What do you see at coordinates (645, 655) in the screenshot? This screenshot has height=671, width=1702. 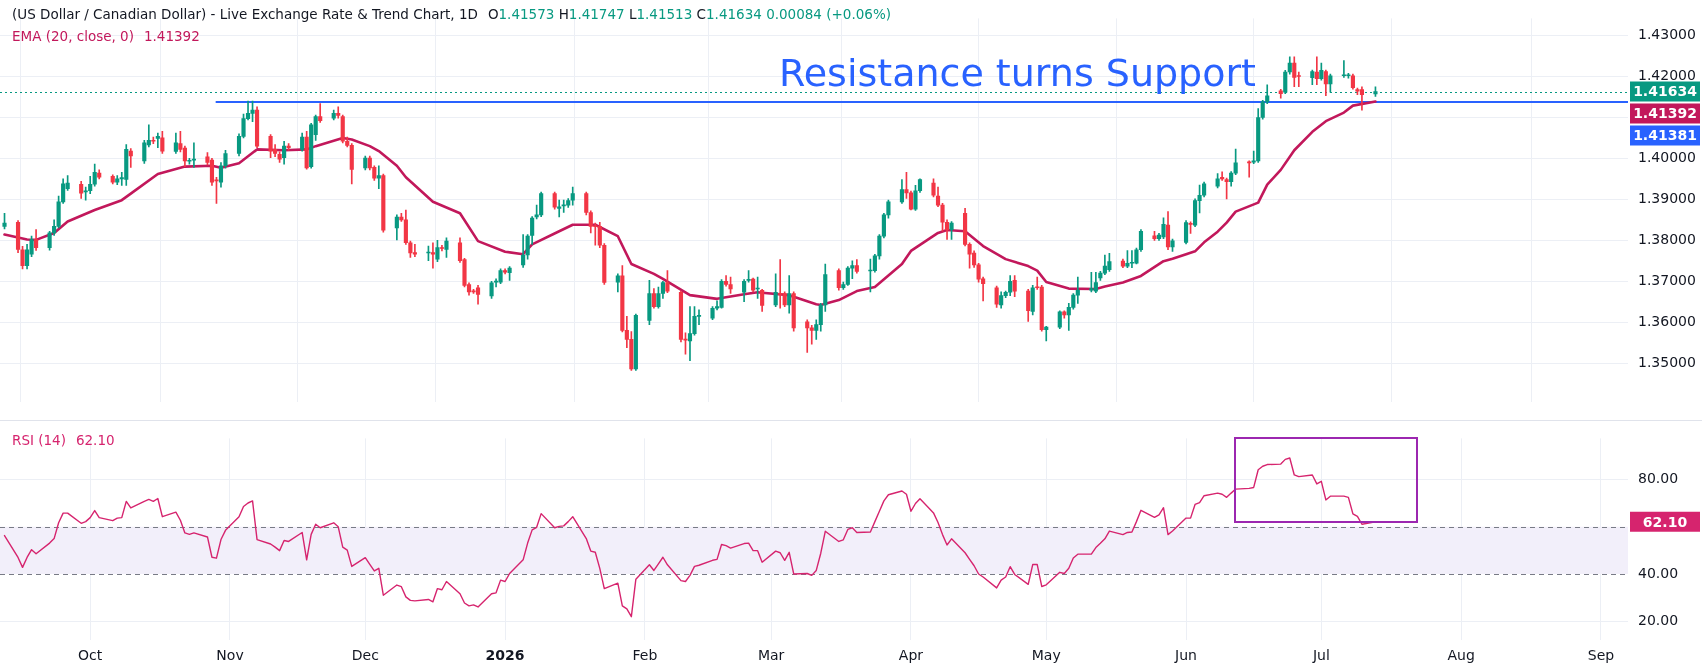 I see `x-tick-label: Feb` at bounding box center [645, 655].